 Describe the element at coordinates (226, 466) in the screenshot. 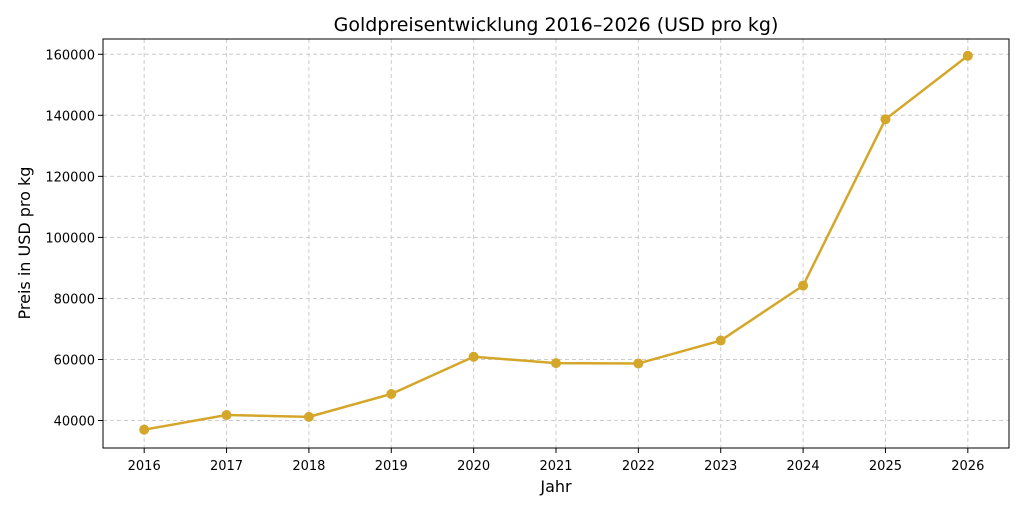

I see `x-tick-label: 2017` at that location.